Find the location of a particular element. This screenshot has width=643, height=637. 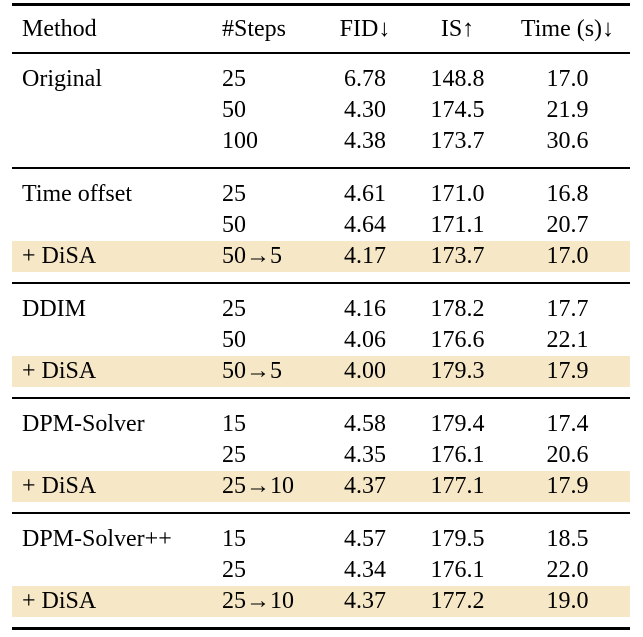

disa-row: + DiSA 25→10 4.37 177.1 17.9 is located at coordinates (321, 486).